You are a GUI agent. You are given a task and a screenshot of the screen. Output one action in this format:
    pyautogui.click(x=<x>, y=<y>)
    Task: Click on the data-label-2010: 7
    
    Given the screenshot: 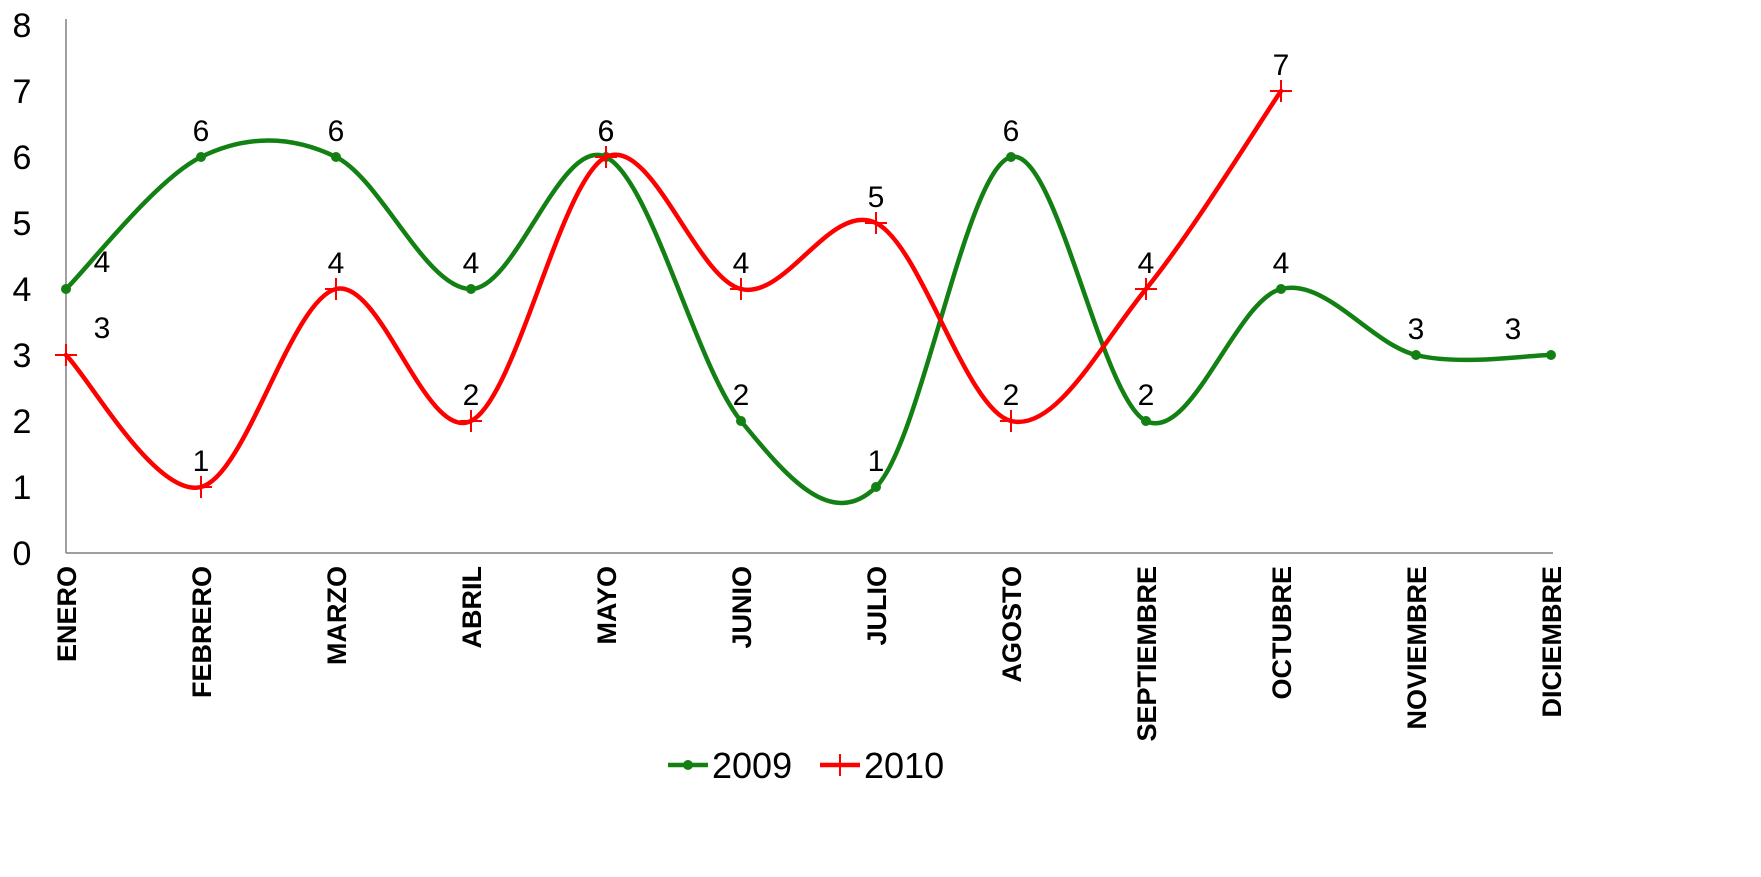 What is the action you would take?
    pyautogui.click(x=1281, y=65)
    